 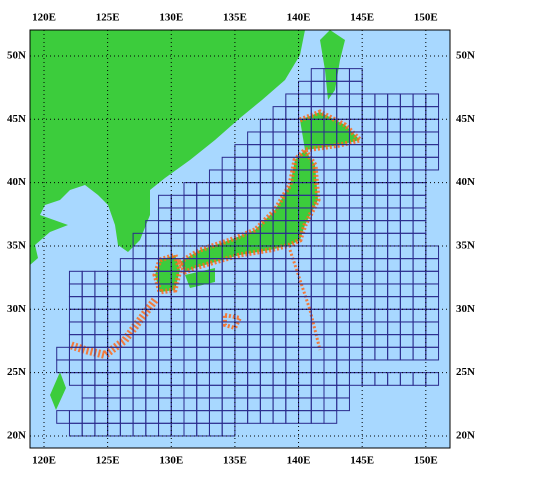 I want to click on kyushu, so click(x=167, y=273).